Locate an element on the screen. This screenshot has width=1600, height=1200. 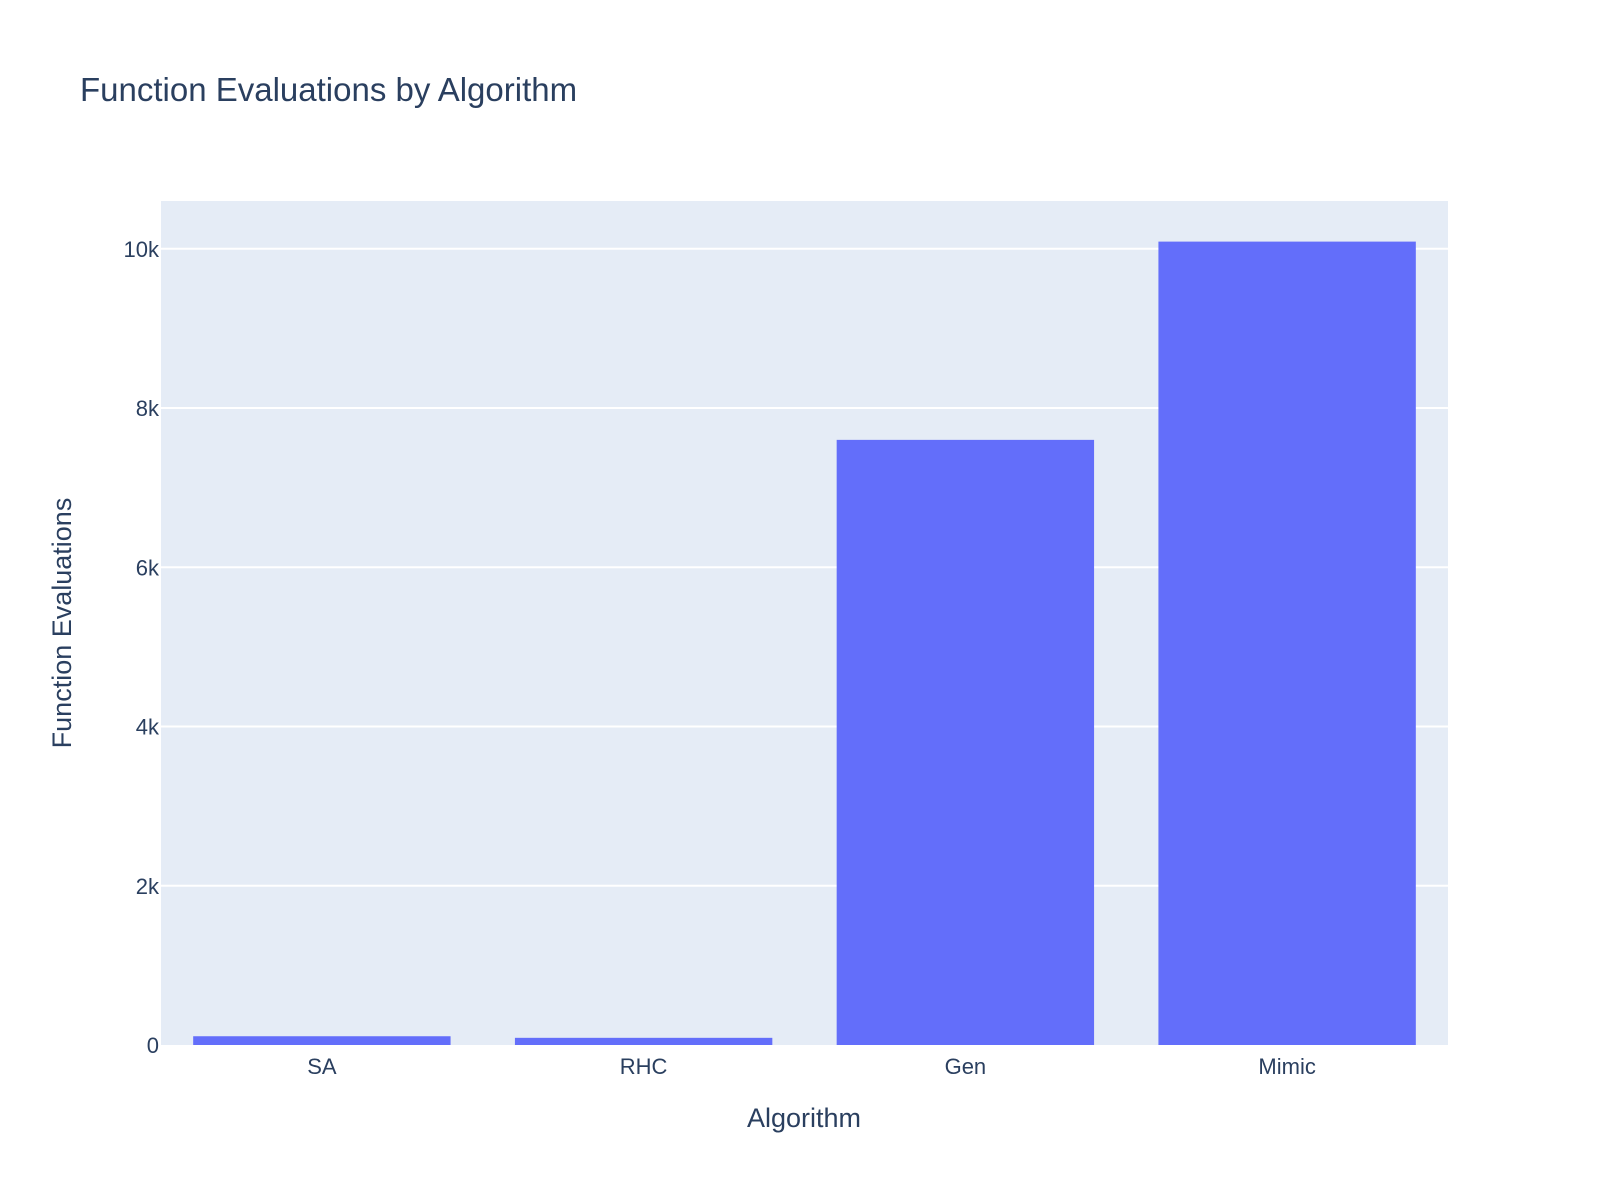
x-tick-label: SA is located at coordinates (322, 1066).